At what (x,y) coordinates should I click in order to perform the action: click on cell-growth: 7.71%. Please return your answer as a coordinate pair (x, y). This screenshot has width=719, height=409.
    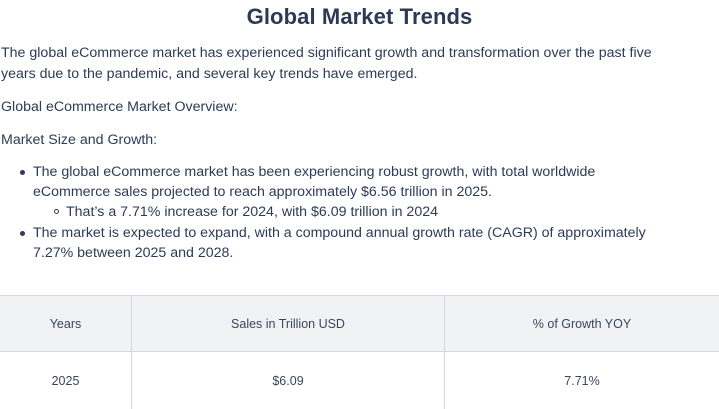
    Looking at the image, I should click on (582, 380).